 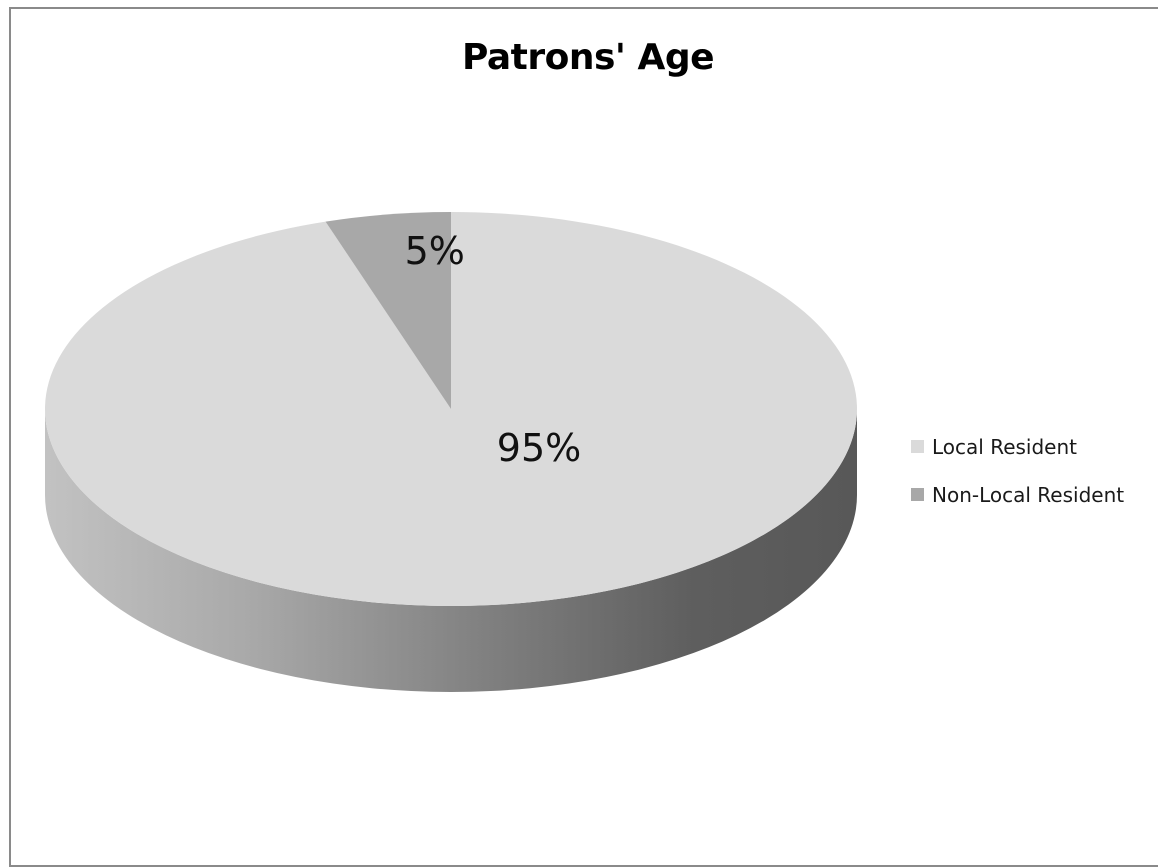 I want to click on legend-item-local-resident: Local Resident, so click(x=1017, y=446).